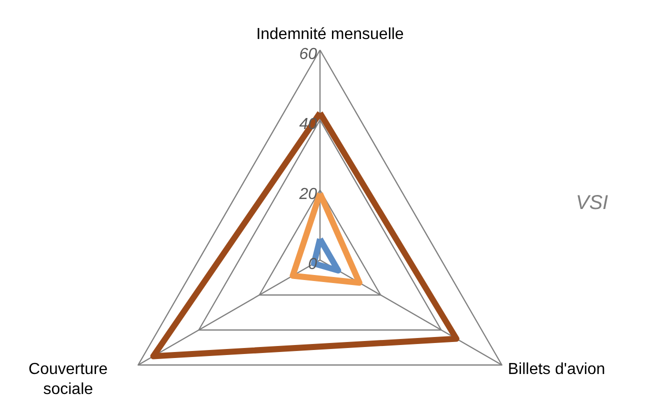 The image size is (653, 406). I want to click on y-tick-label: 60, so click(308, 54).